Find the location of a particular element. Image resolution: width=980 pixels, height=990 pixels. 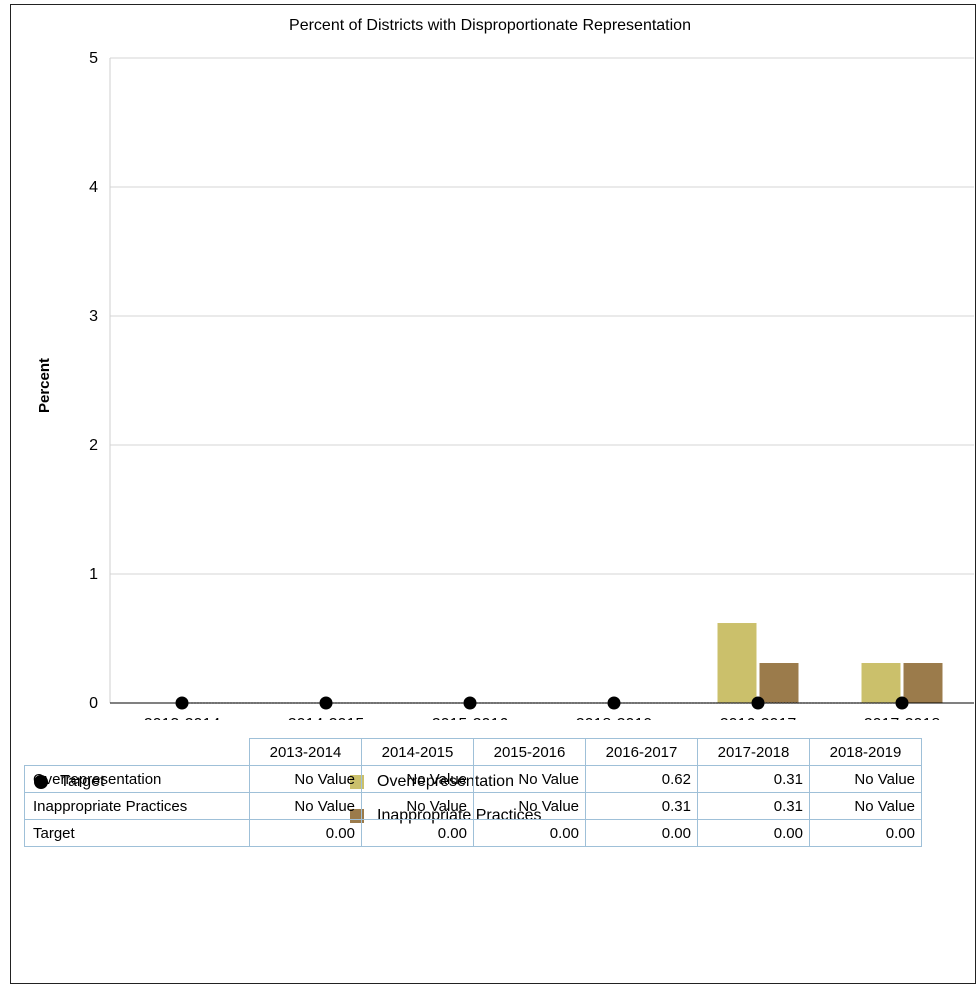

y-tick-label: 3 is located at coordinates (93, 316).